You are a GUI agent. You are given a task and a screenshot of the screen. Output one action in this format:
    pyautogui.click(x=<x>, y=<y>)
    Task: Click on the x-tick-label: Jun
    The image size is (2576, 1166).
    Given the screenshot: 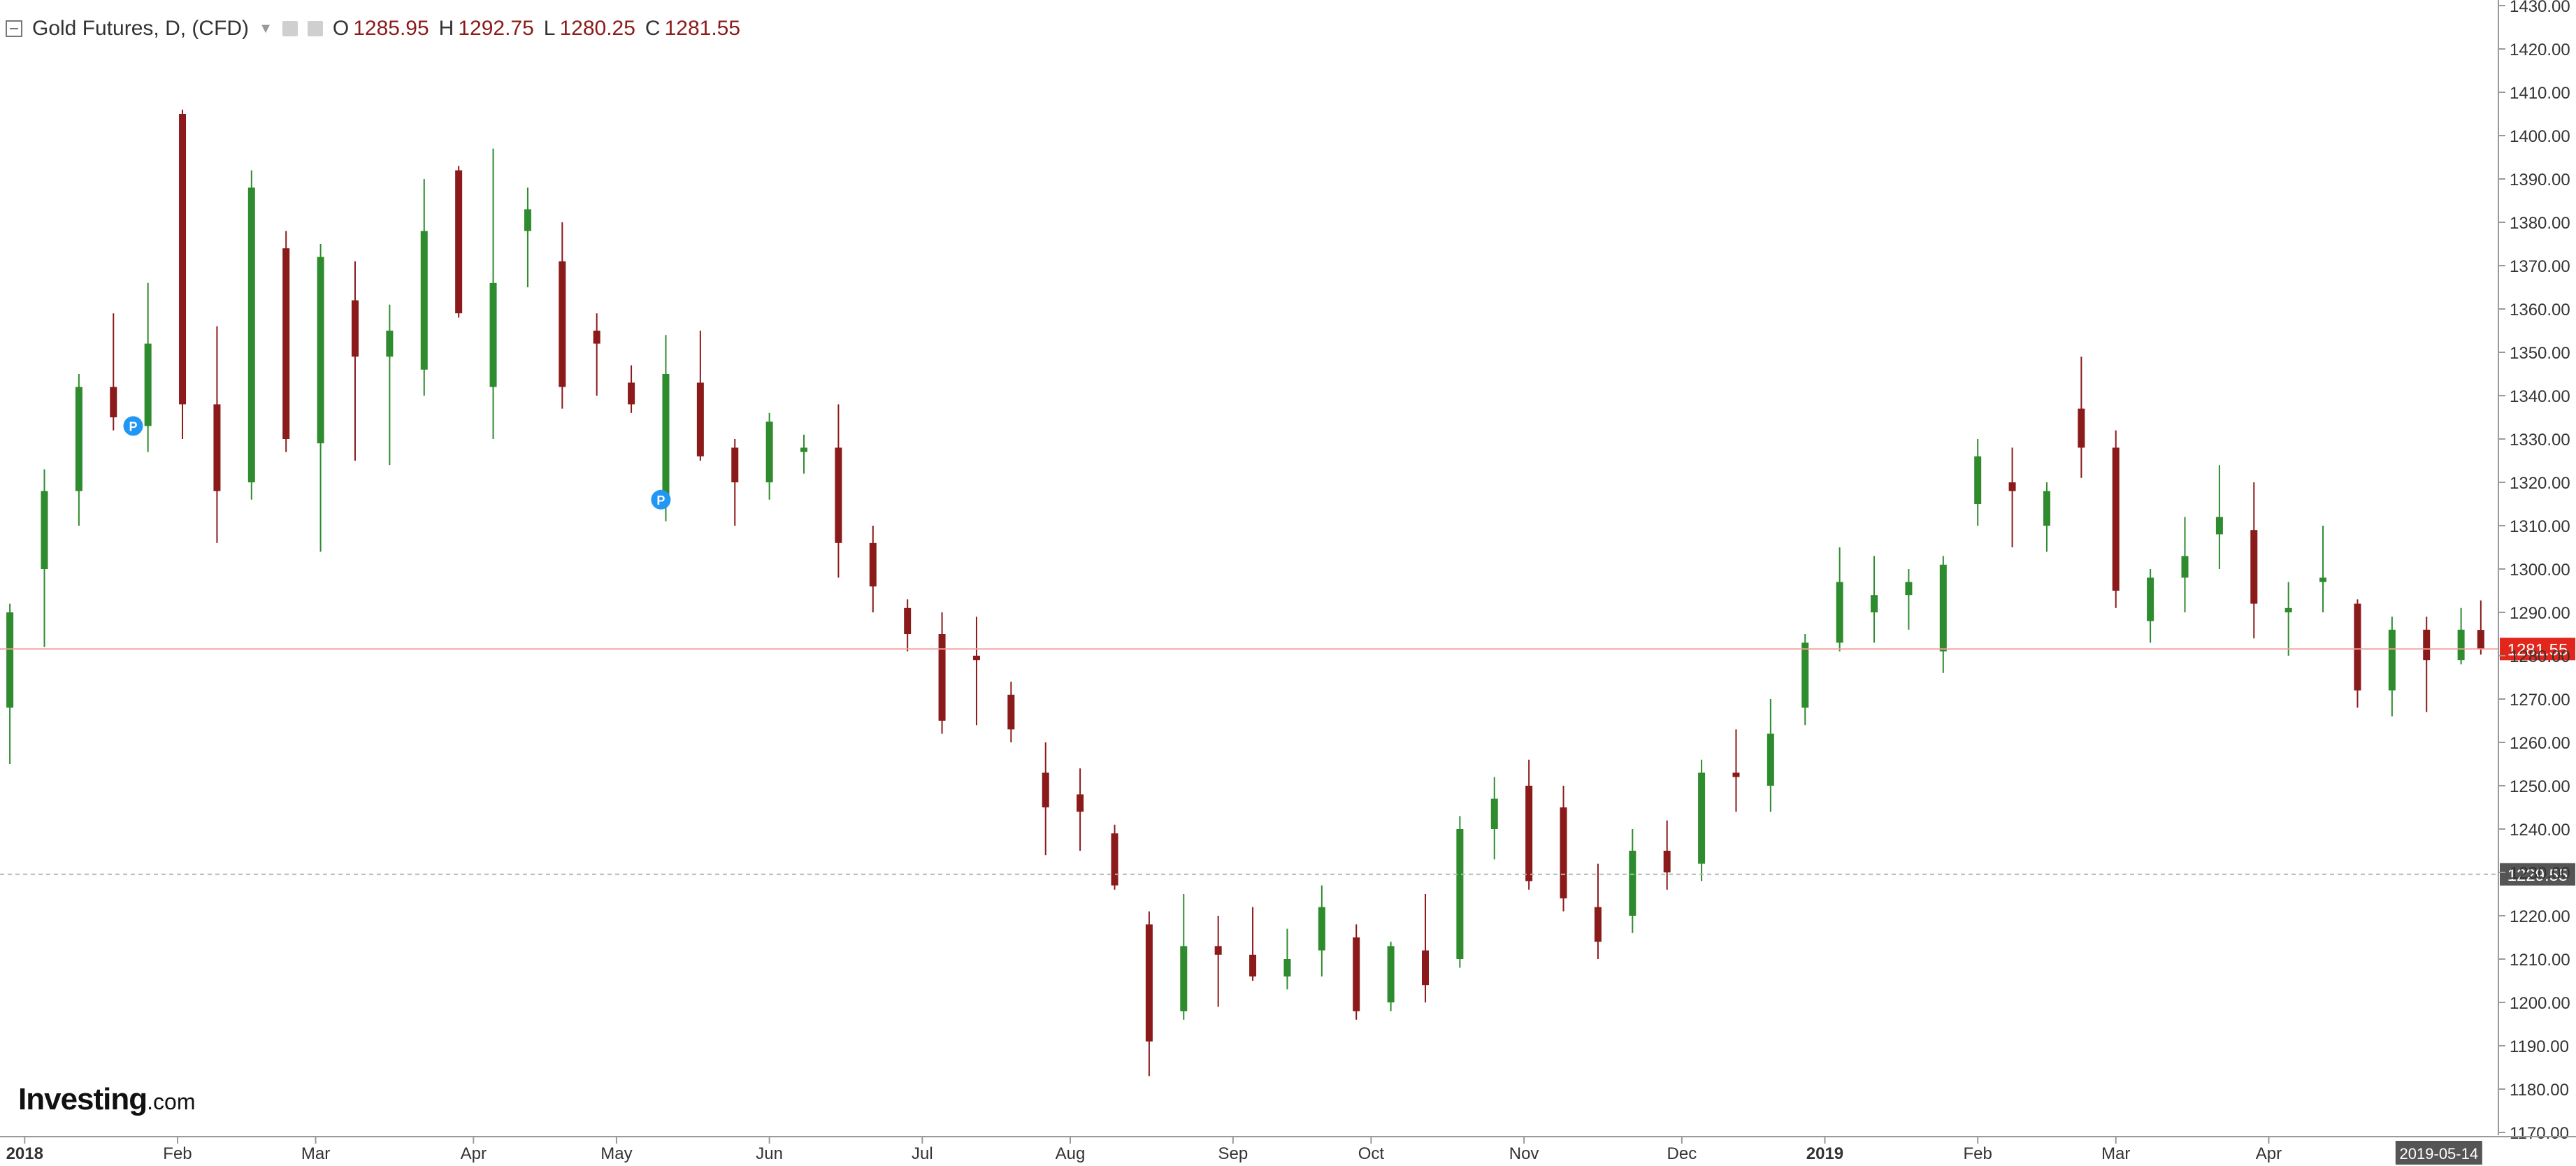 What is the action you would take?
    pyautogui.click(x=769, y=1153)
    